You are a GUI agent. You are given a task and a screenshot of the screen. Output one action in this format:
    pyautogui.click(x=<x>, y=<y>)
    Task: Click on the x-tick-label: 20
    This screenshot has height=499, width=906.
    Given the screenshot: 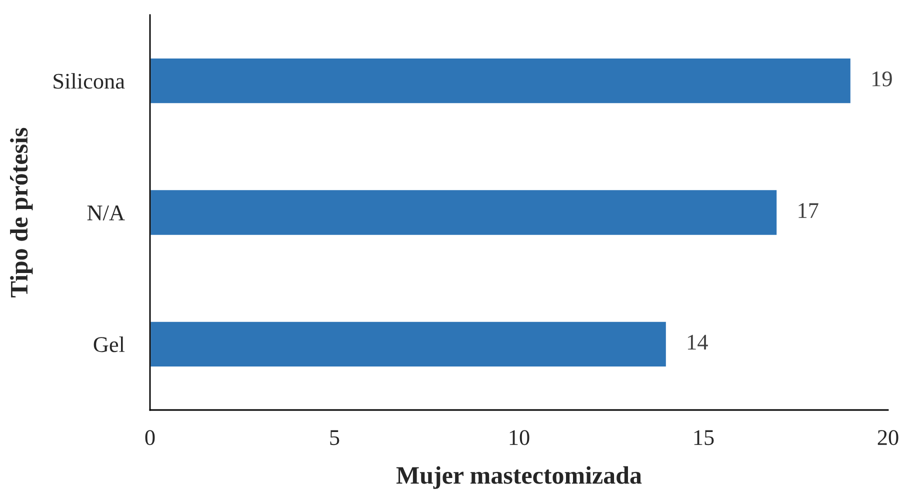 What is the action you would take?
    pyautogui.click(x=888, y=438)
    